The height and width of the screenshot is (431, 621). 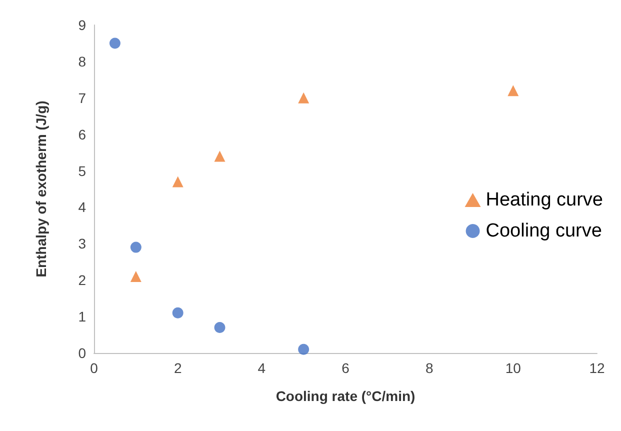 I want to click on x-tick-label: 2, so click(x=178, y=368).